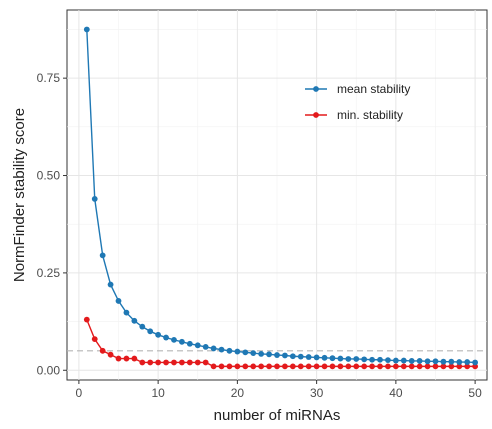 The height and width of the screenshot is (429, 492). I want to click on legend-label-min-stability: min. stability, so click(370, 115).